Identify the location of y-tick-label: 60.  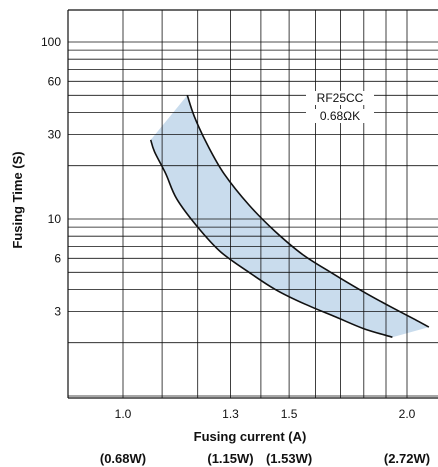
(55, 81).